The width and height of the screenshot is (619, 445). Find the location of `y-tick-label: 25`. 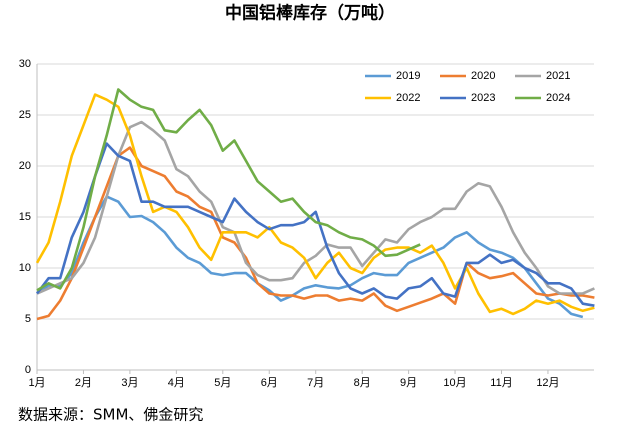

y-tick-label: 25 is located at coordinates (25, 115).